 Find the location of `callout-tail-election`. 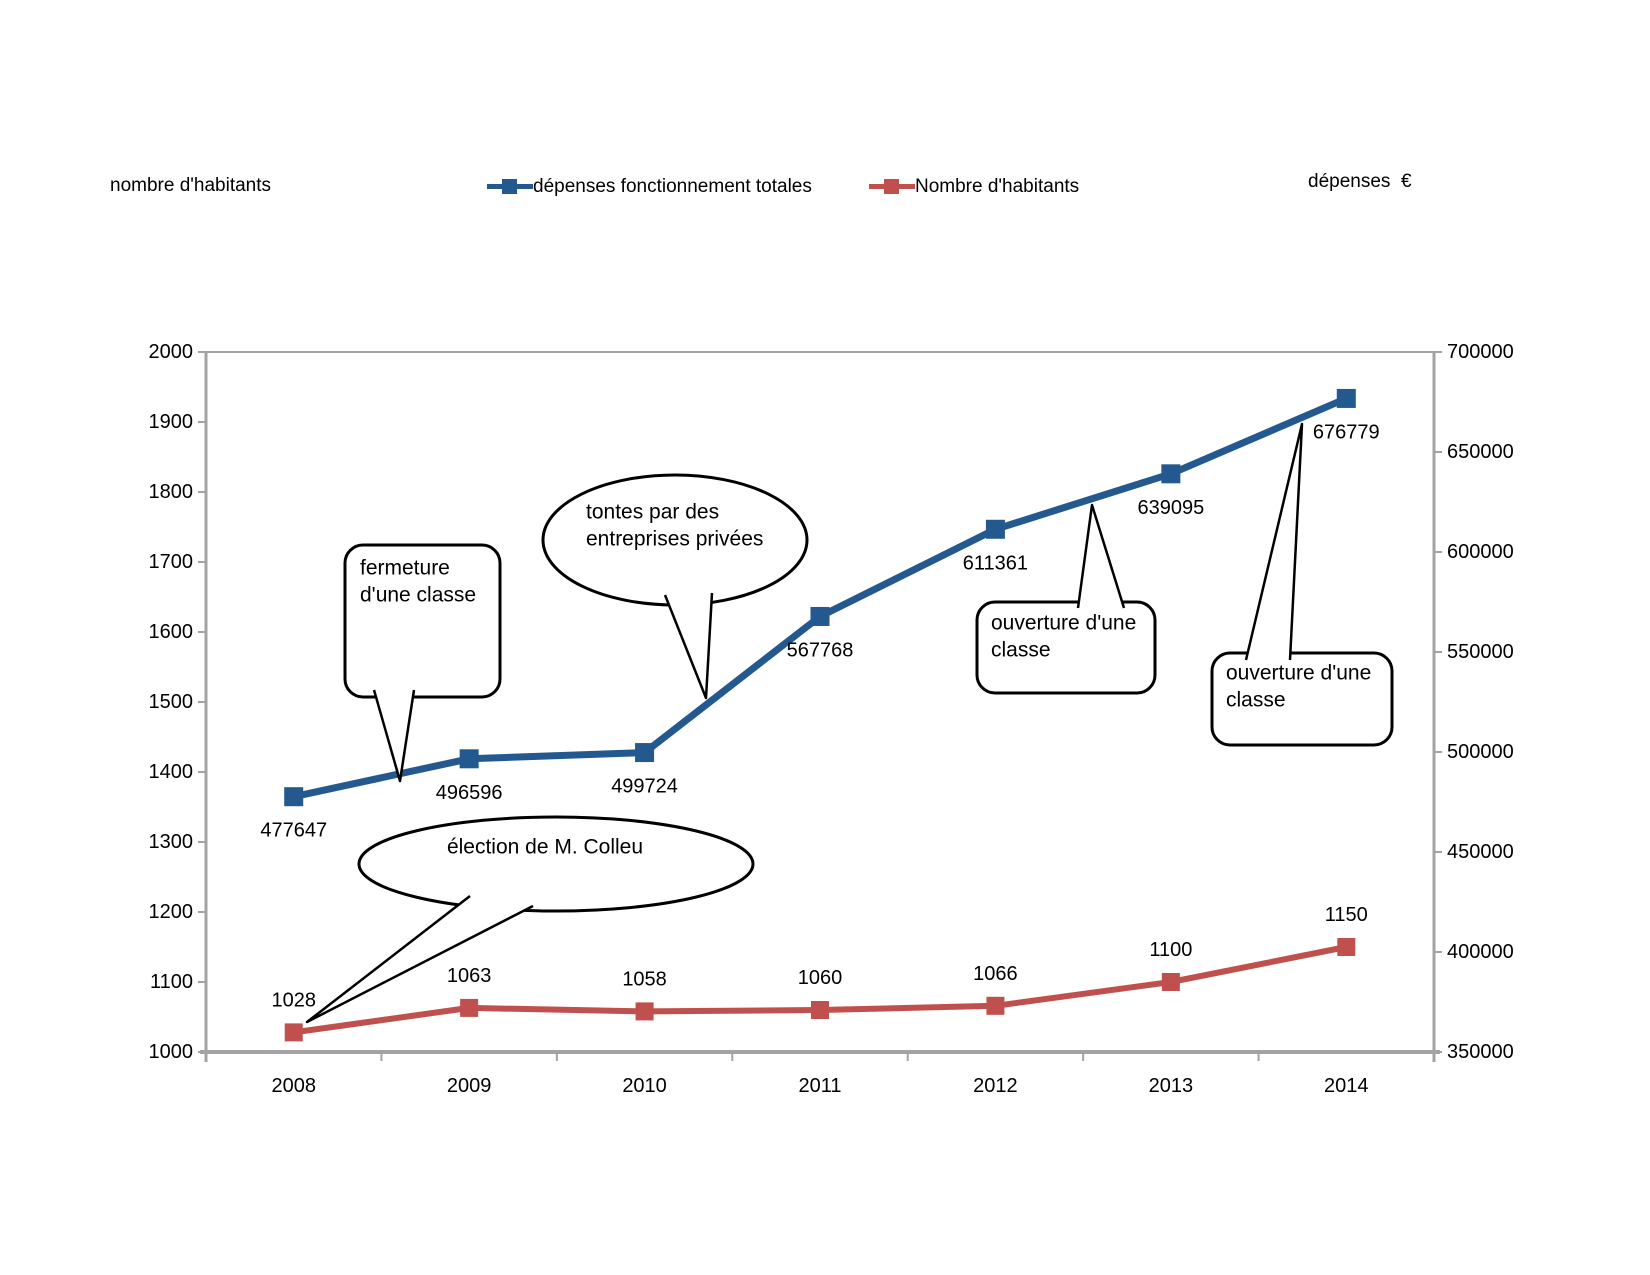

callout-tail-election is located at coordinates (419, 959).